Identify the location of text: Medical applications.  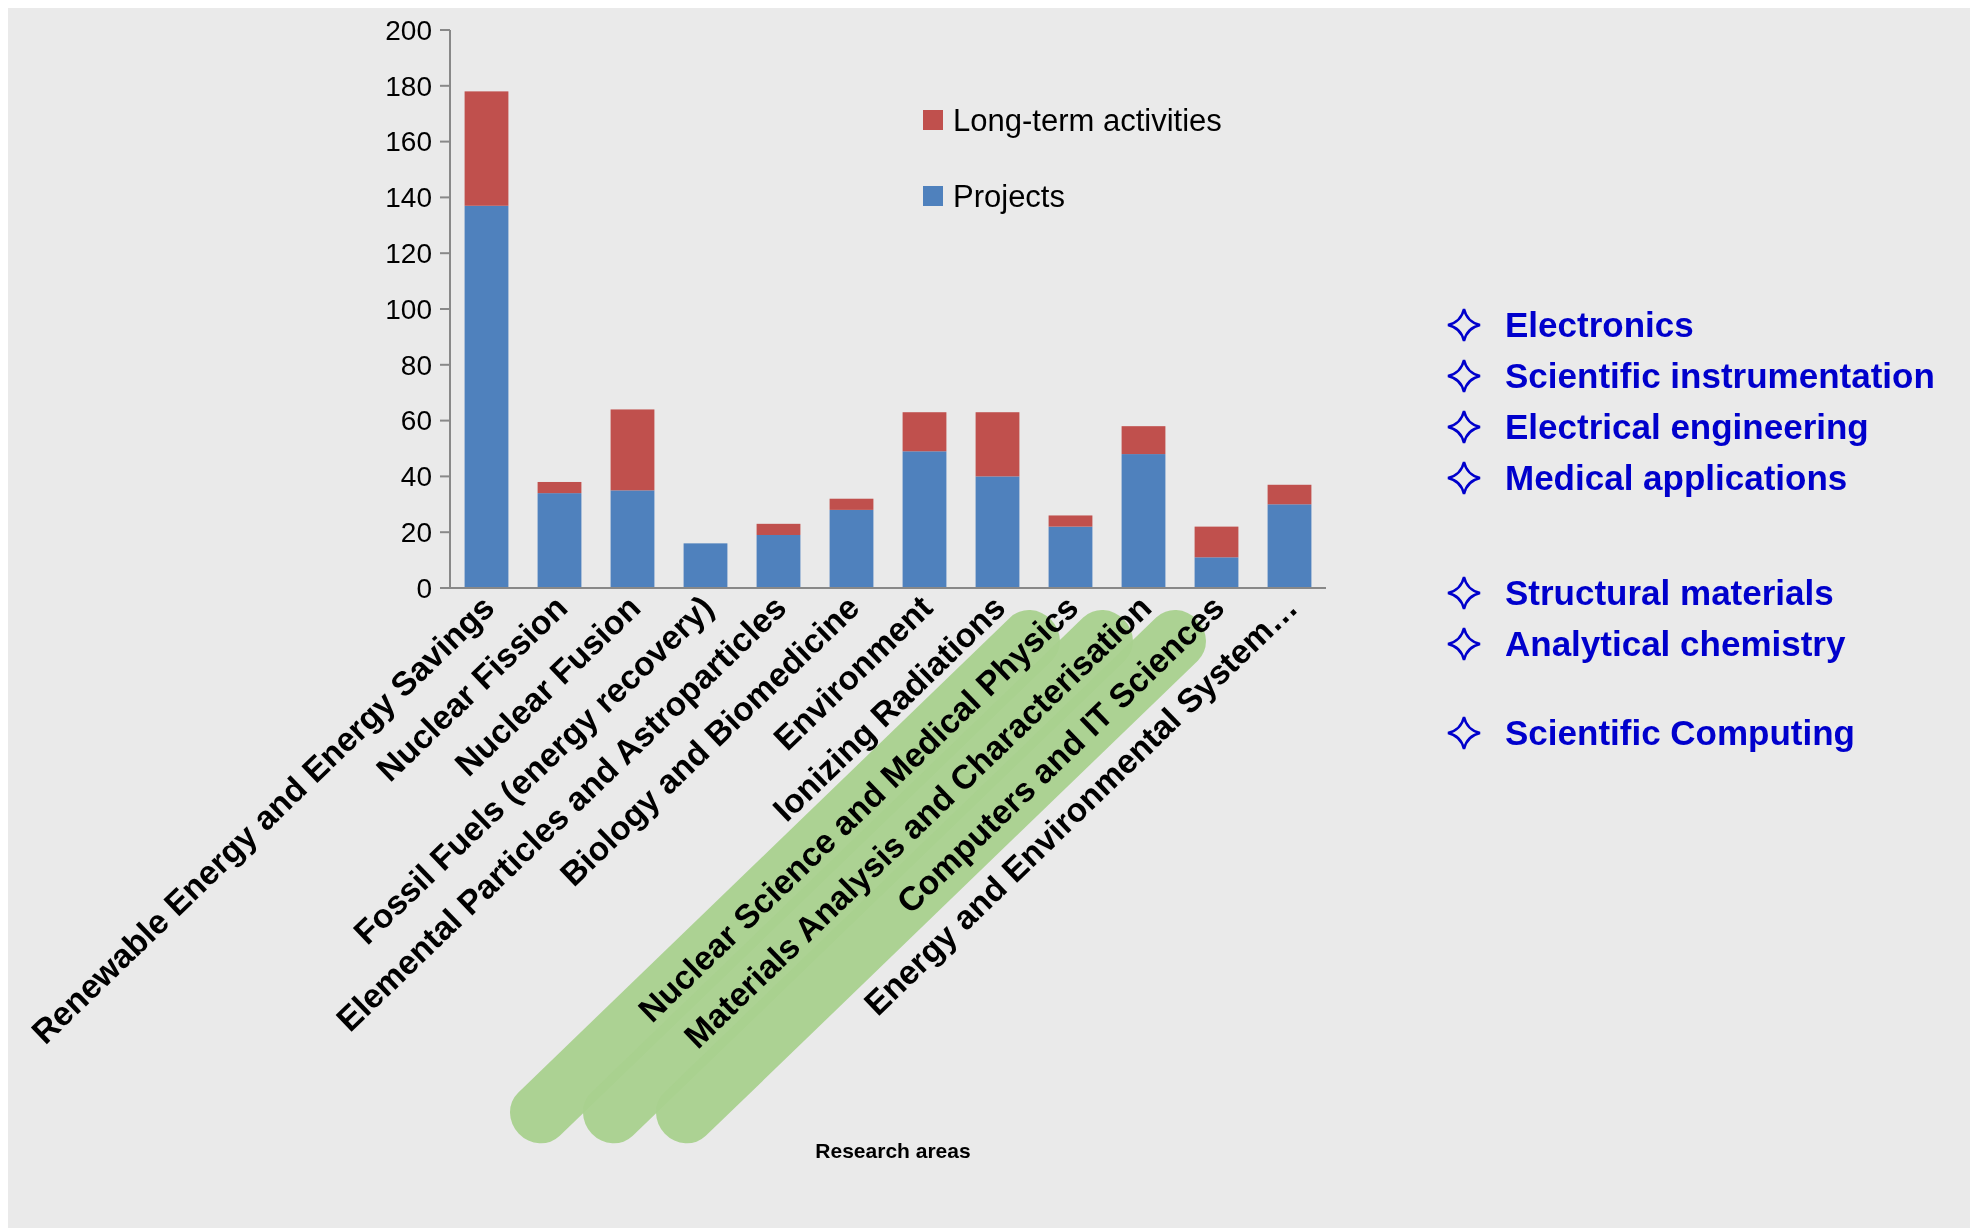
(1676, 478).